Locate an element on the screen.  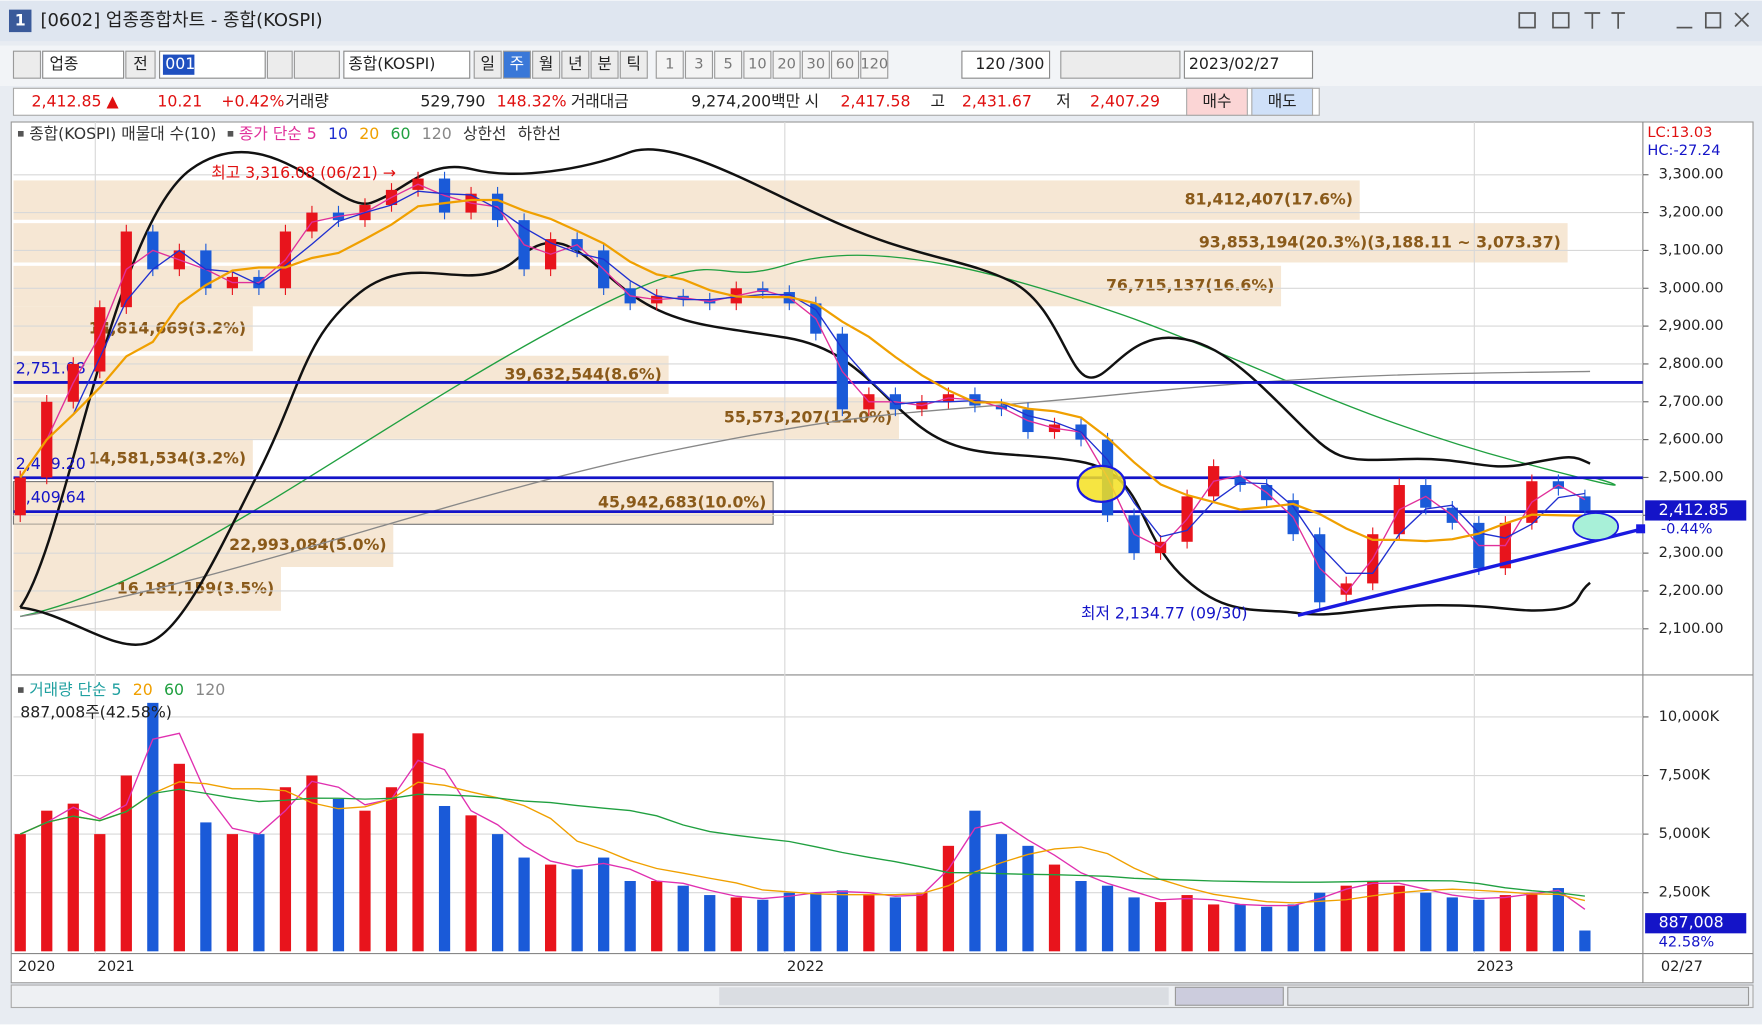
price: 2,412.85 ▲ is located at coordinates (75, 100).